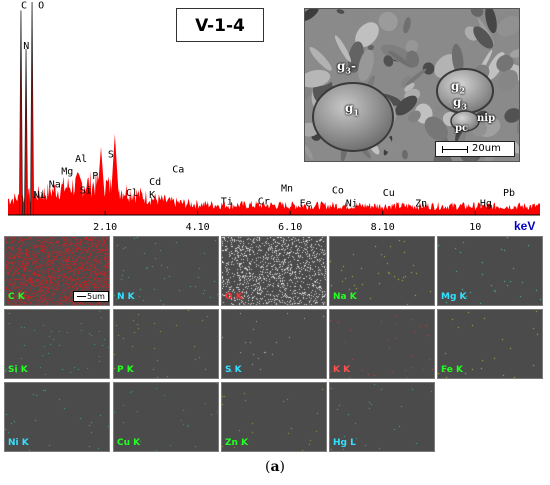  Describe the element at coordinates (465, 121) in the screenshot. I see `grain-g3` at that location.